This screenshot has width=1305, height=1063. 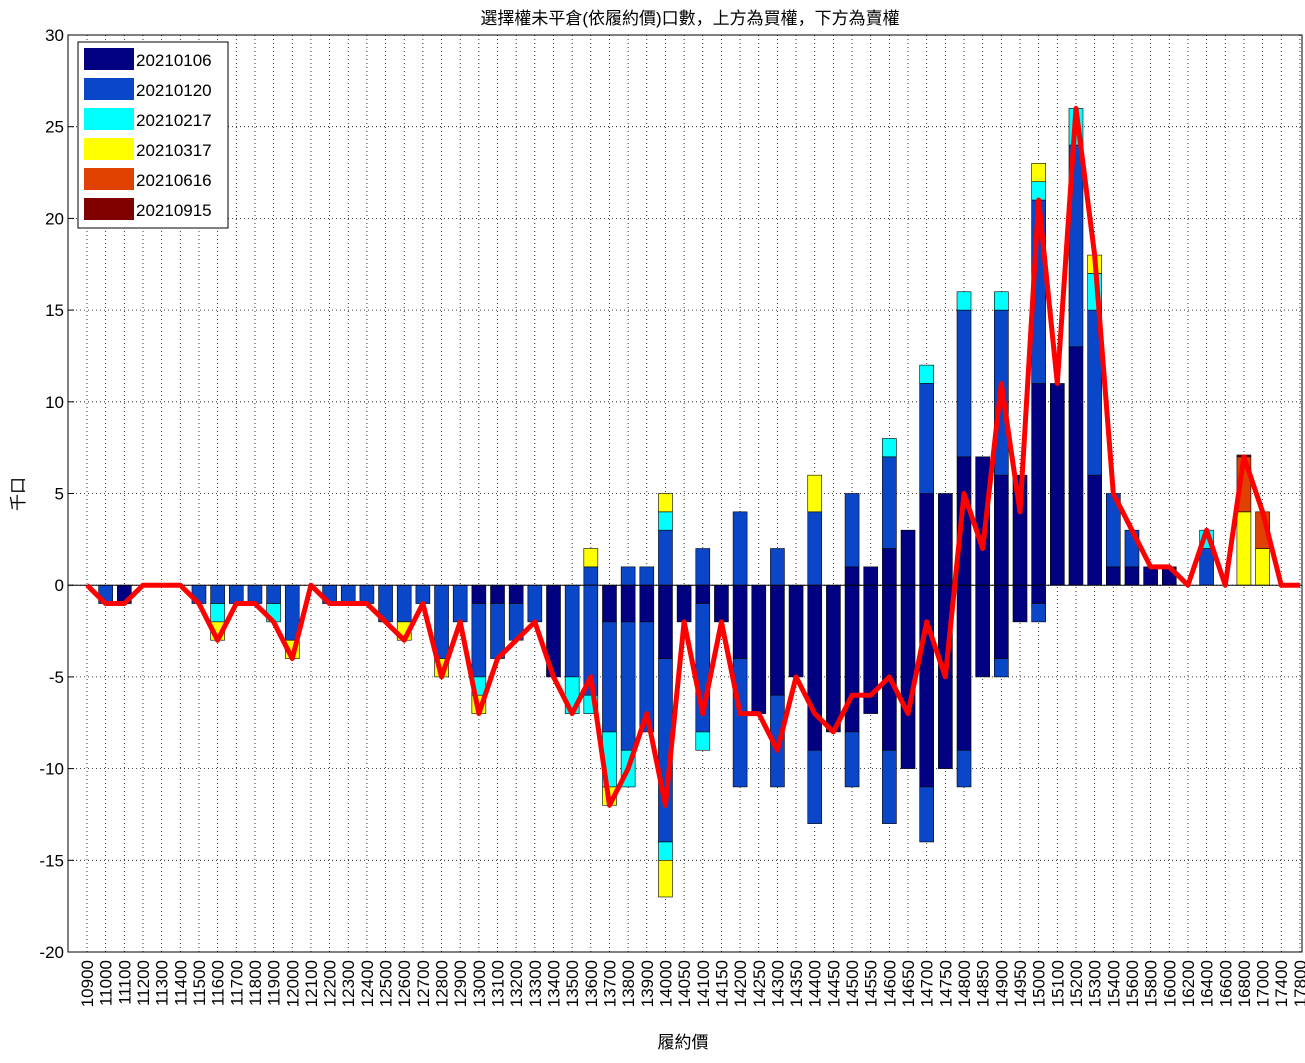 What do you see at coordinates (236, 983) in the screenshot?
I see `x-tick-label: 11700` at bounding box center [236, 983].